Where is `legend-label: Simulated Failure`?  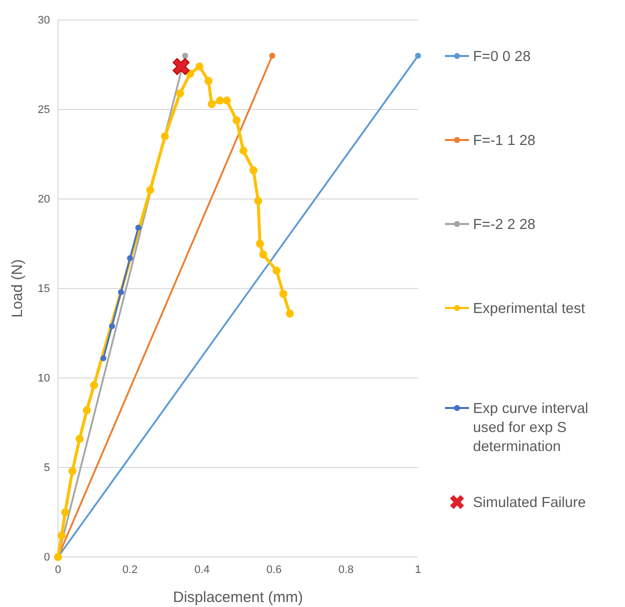
legend-label: Simulated Failure is located at coordinates (529, 503).